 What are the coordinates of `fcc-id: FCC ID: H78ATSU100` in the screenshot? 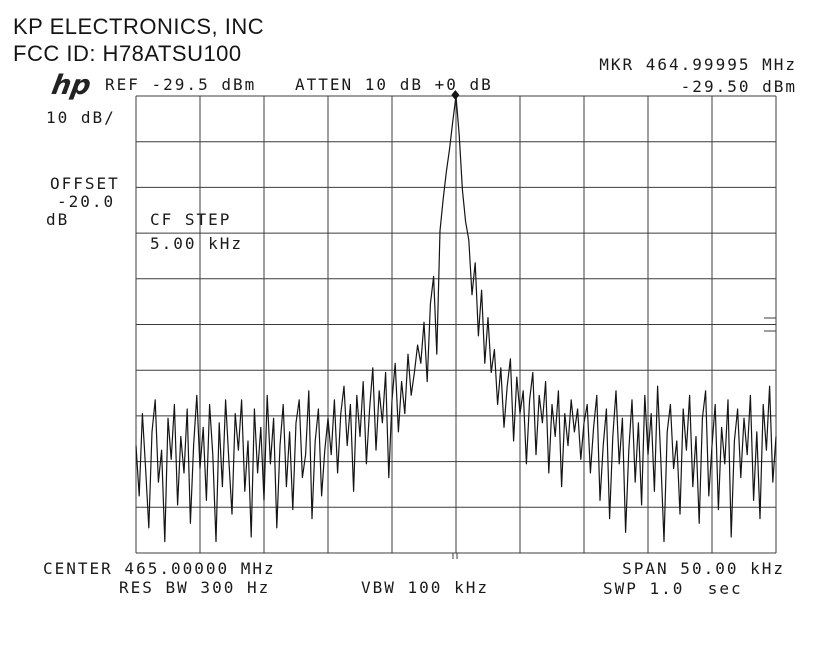 It's located at (127, 53).